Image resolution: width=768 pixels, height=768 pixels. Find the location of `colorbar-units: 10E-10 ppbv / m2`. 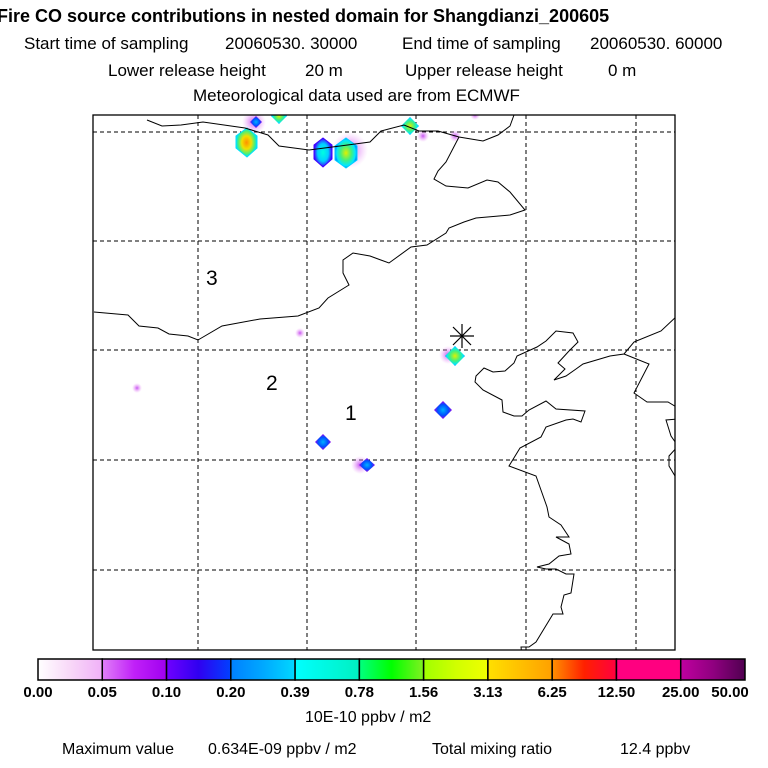

colorbar-units: 10E-10 ppbv / m2 is located at coordinates (368, 717).